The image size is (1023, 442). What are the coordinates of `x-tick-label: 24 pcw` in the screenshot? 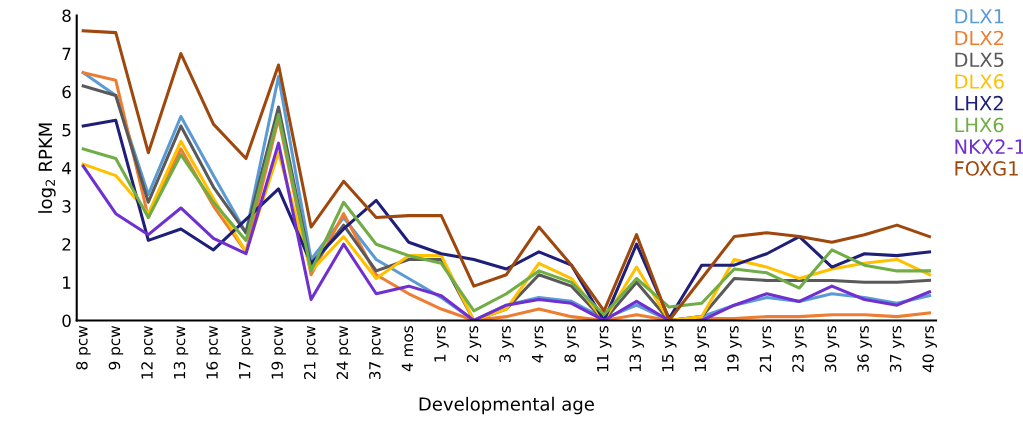 It's located at (344, 352).